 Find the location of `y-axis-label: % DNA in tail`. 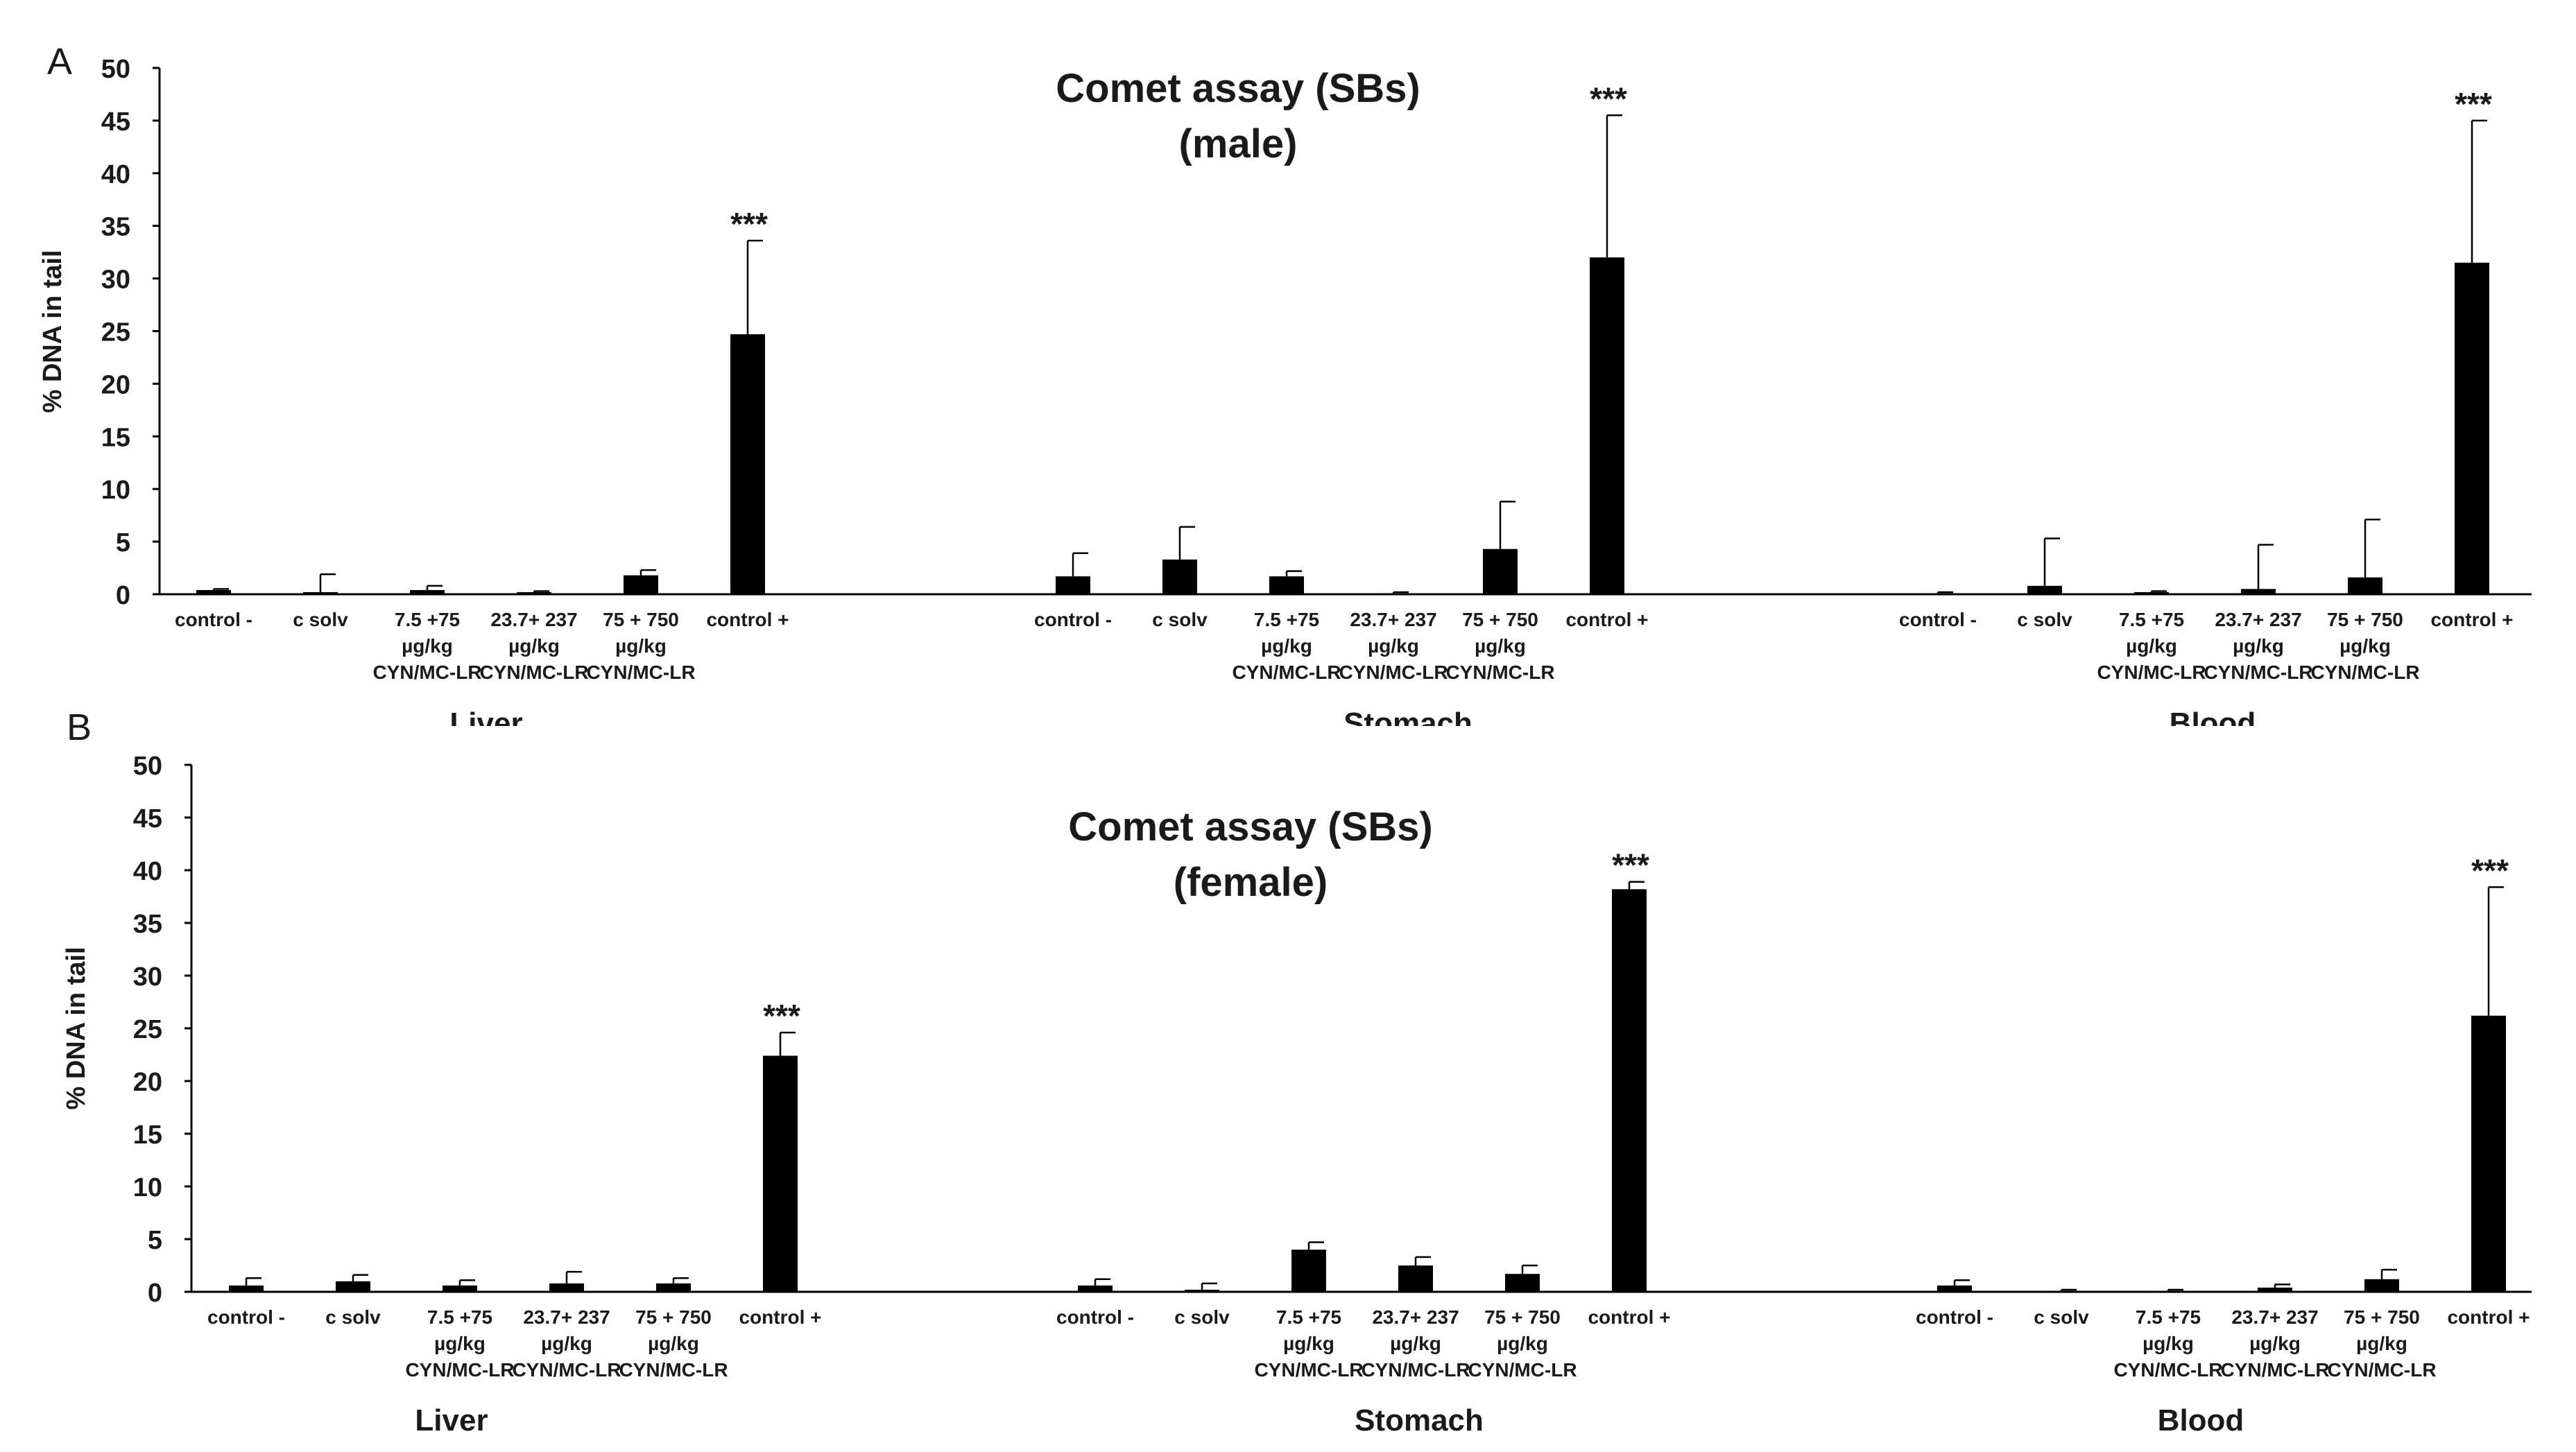

y-axis-label: % DNA in tail is located at coordinates (76, 1028).